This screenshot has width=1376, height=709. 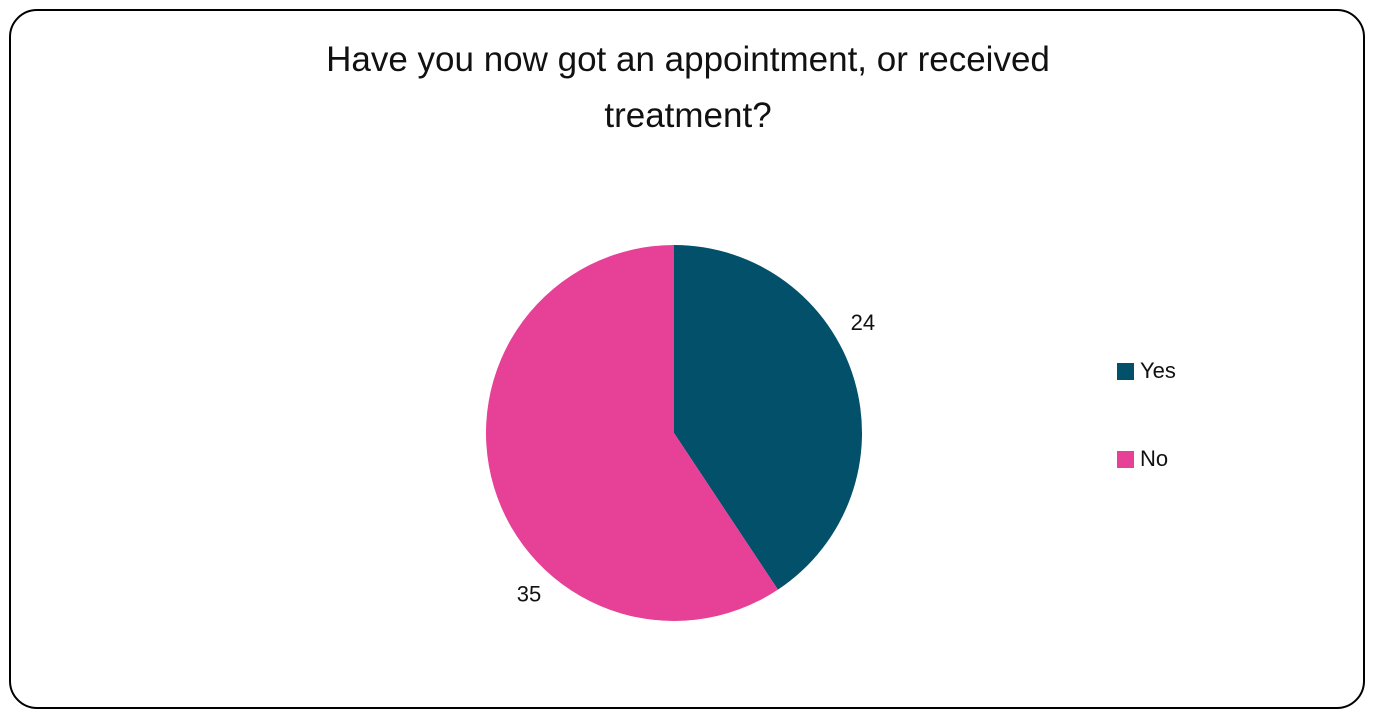 I want to click on pie-slice-yes, so click(x=768, y=417).